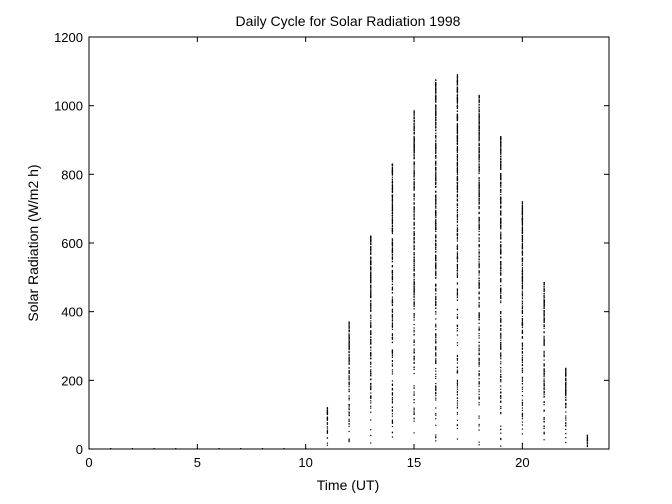  I want to click on y-tick-label: 1000, so click(68, 106).